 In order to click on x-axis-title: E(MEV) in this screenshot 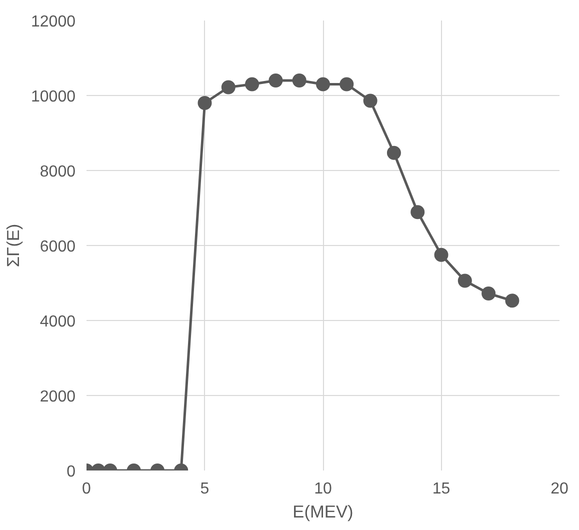, I will do `click(323, 512)`.